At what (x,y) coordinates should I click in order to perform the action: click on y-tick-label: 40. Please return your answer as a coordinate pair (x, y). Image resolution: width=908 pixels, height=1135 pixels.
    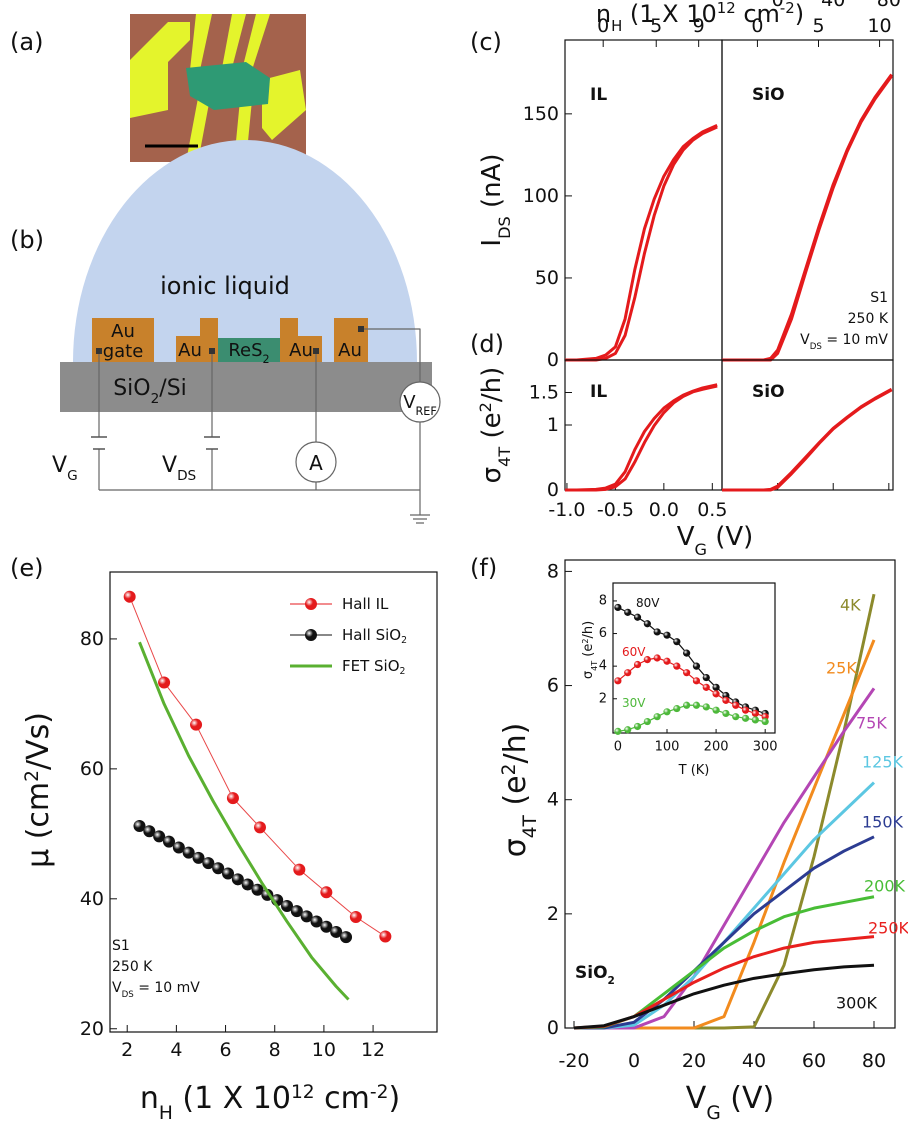
    Looking at the image, I should click on (92, 899).